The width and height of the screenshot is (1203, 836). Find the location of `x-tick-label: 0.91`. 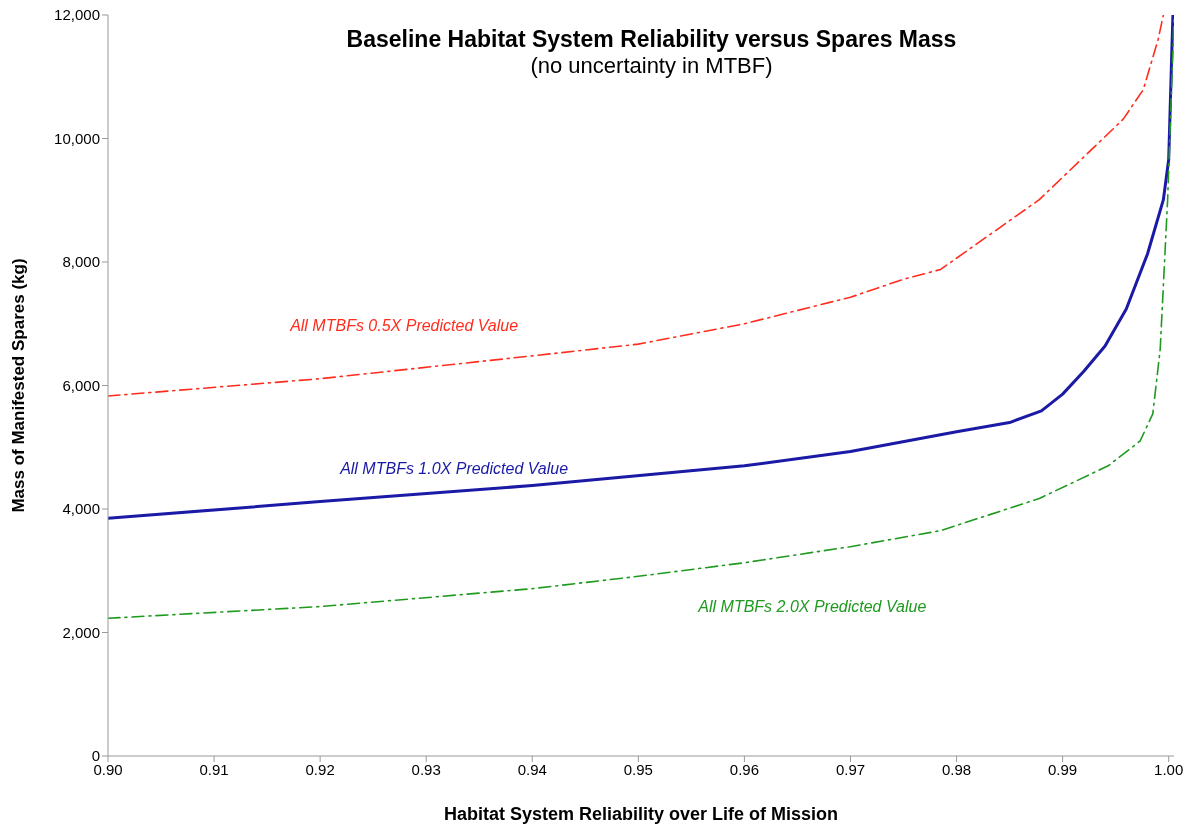

x-tick-label: 0.91 is located at coordinates (214, 769).